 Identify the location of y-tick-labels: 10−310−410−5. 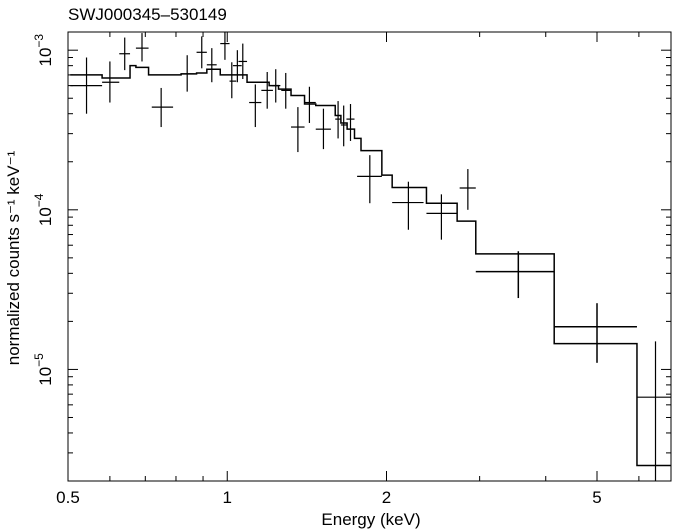
(43, 210).